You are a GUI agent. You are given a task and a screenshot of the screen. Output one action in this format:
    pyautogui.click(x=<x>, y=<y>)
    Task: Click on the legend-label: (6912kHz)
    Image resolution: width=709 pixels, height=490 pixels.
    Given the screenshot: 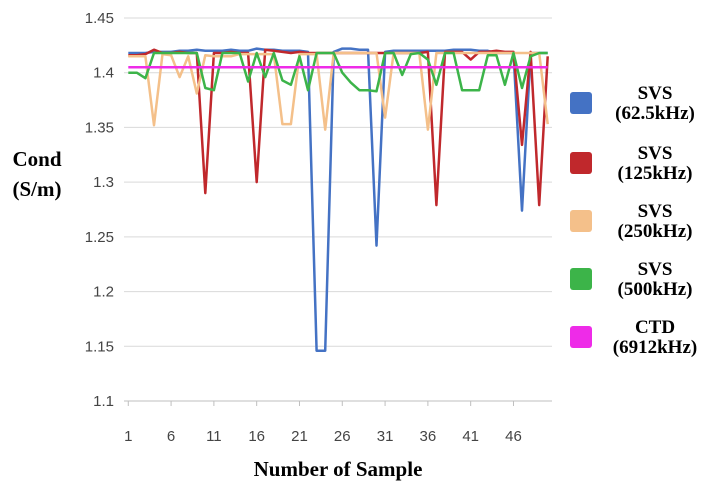 What is the action you would take?
    pyautogui.click(x=655, y=347)
    